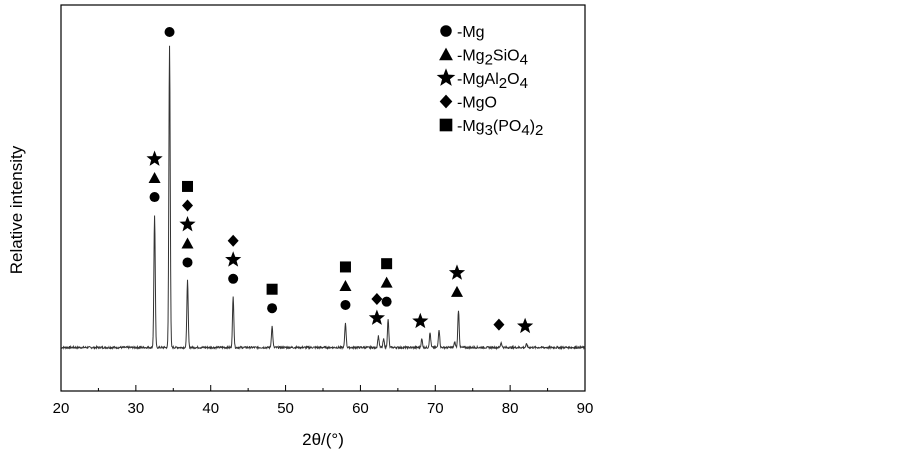 The height and width of the screenshot is (453, 903). I want to click on x-tick-label: 80, so click(510, 408).